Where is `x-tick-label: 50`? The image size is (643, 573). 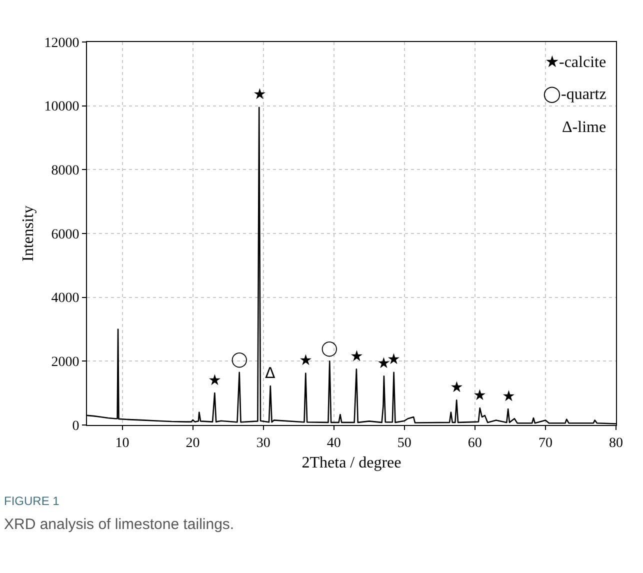 x-tick-label: 50 is located at coordinates (404, 443).